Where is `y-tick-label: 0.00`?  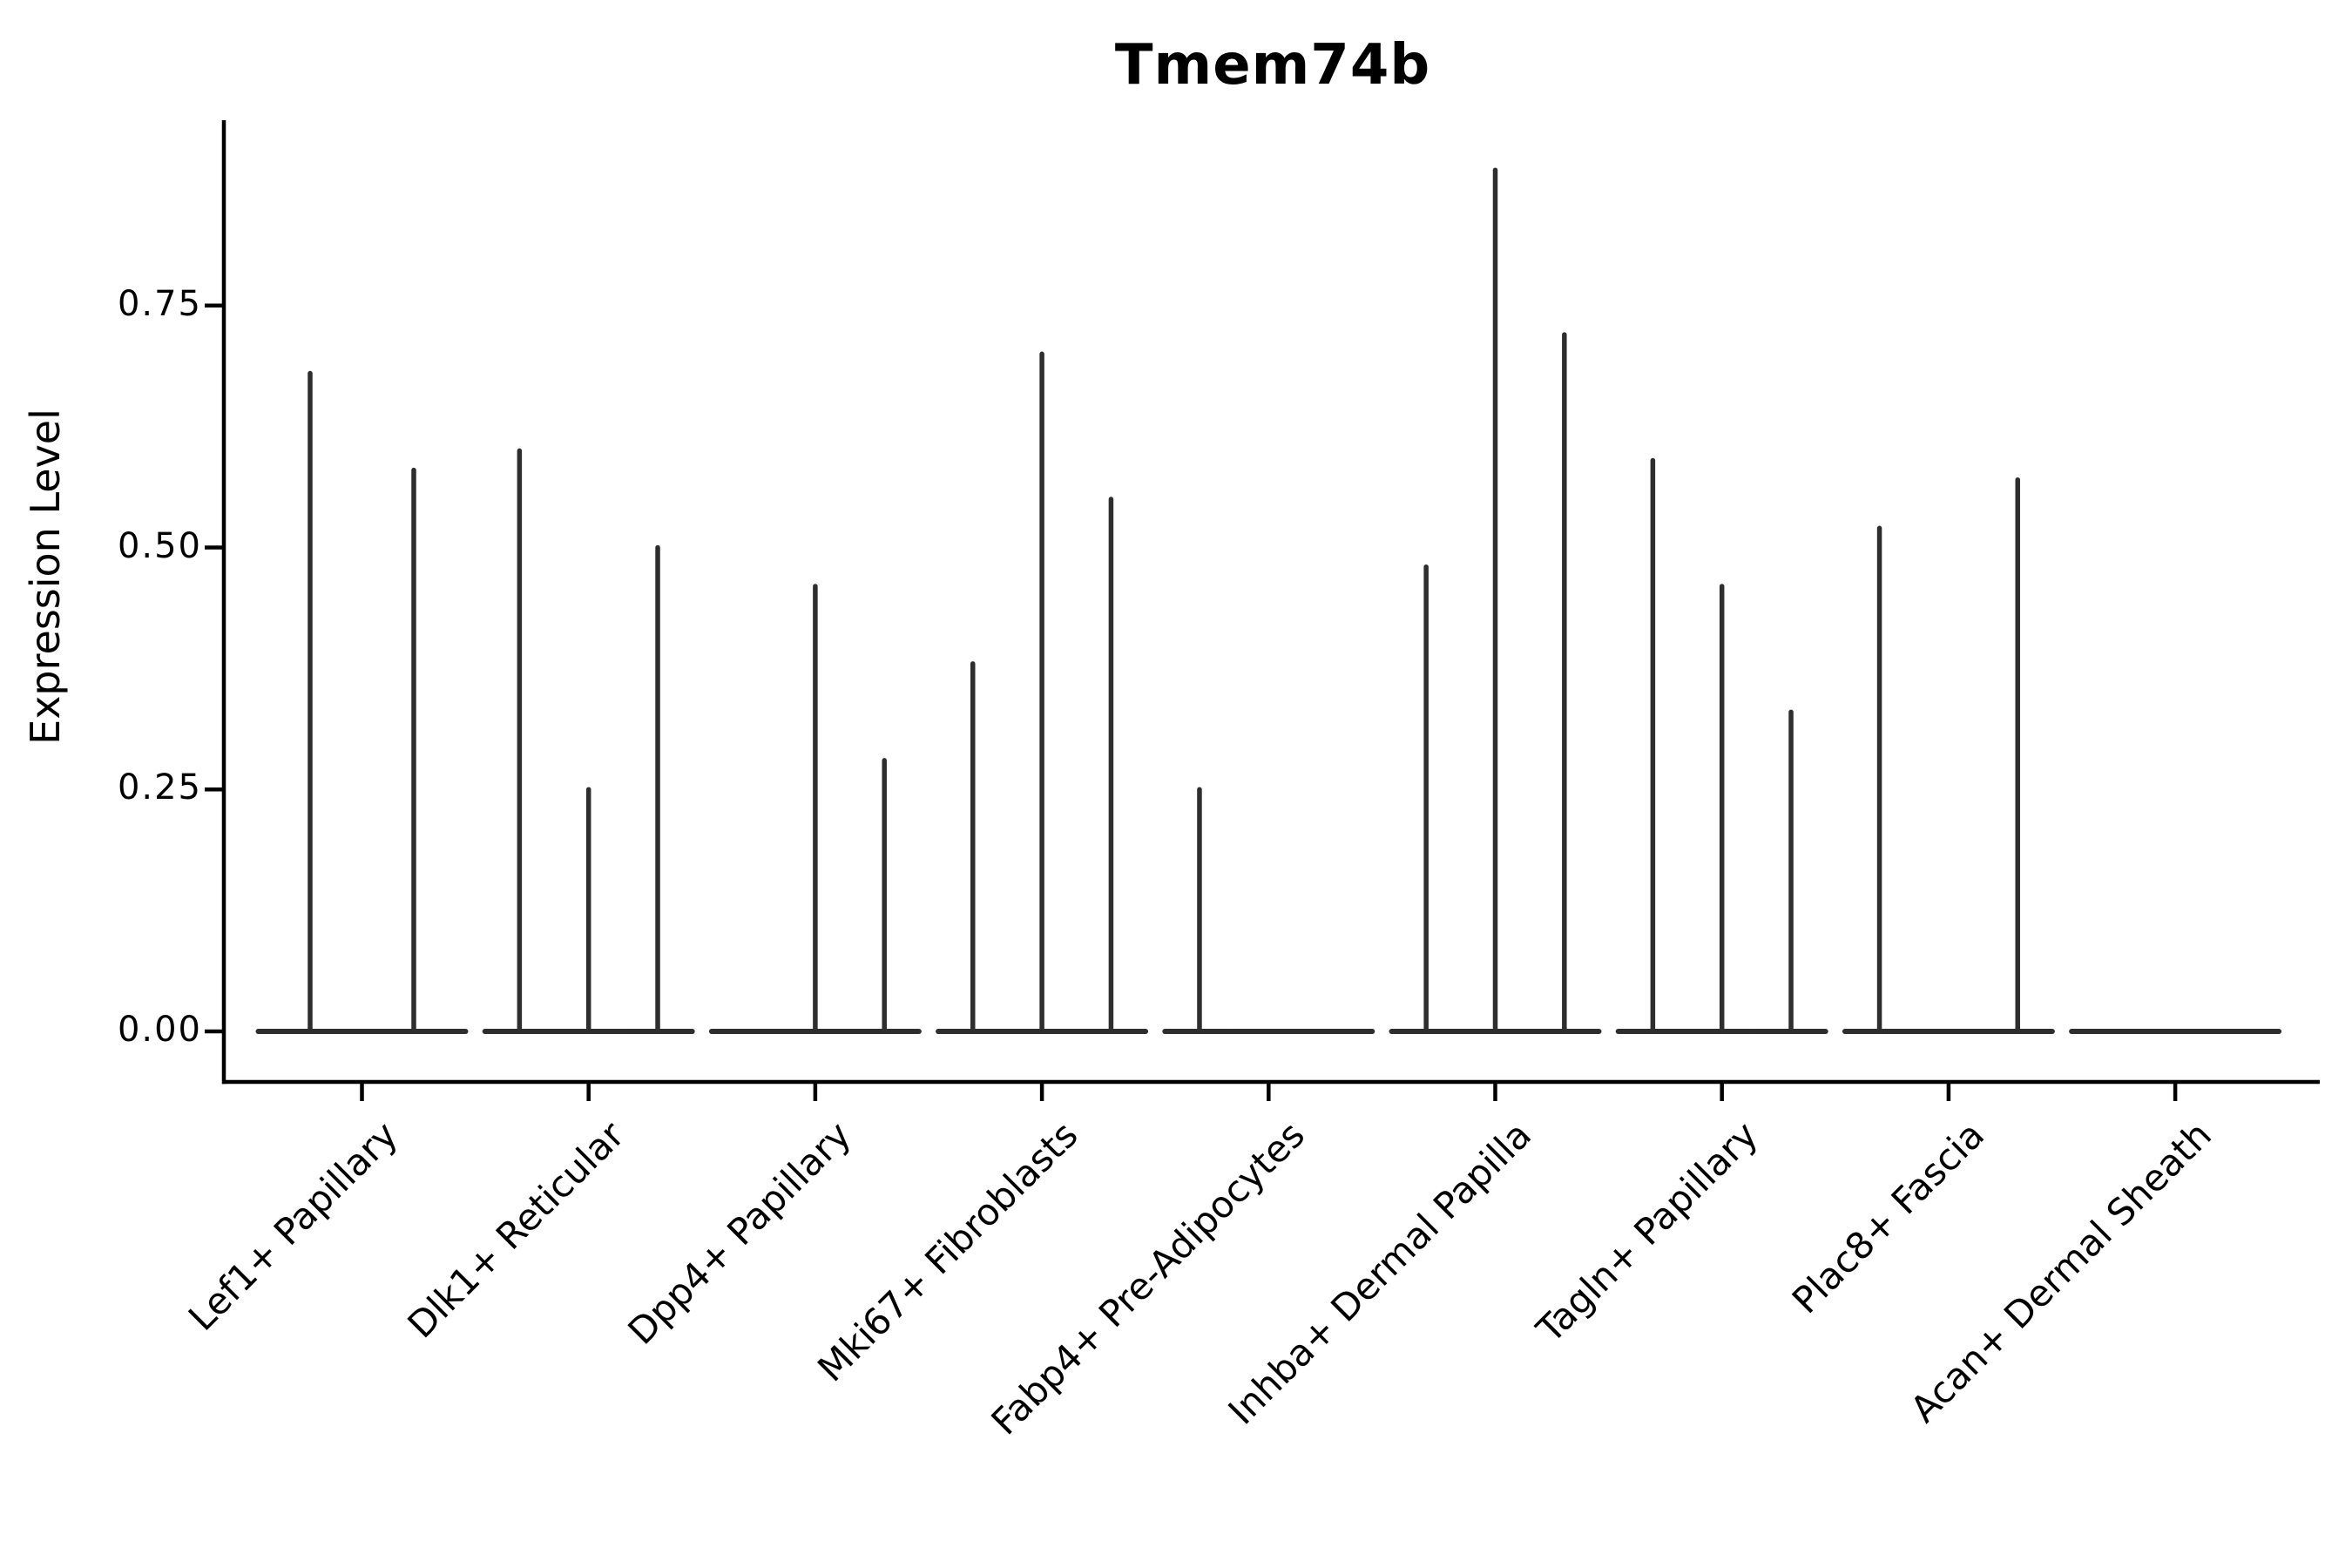 y-tick-label: 0.00 is located at coordinates (159, 1030).